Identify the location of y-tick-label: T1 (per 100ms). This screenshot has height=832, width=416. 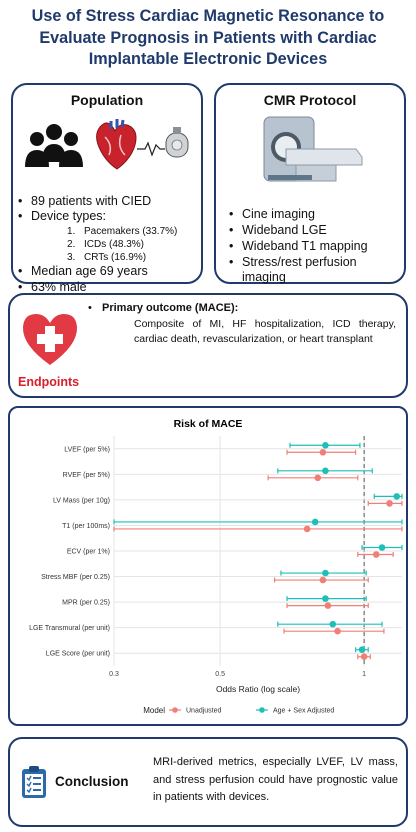
(86, 526).